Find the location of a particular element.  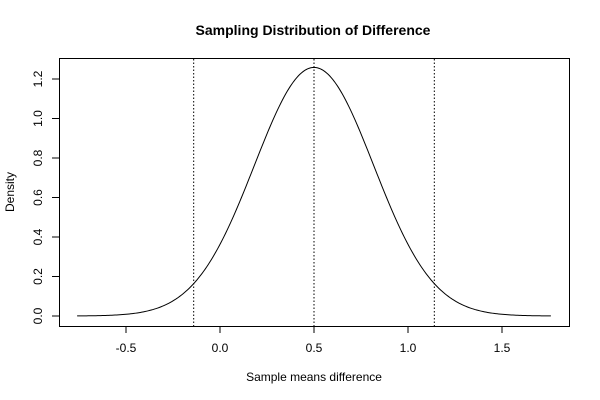

y-axis: 0.0 0.2 0.4 0.6 0.8 1.0 1.2 is located at coordinates (45, 197).